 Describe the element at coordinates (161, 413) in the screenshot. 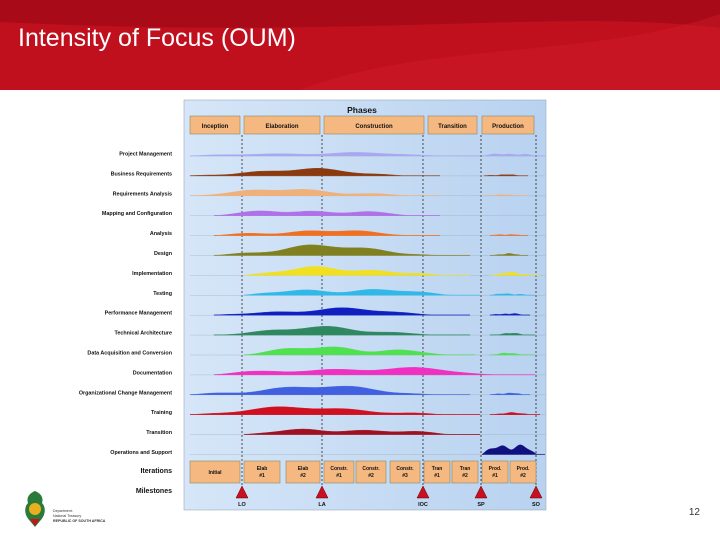

I see `discipline-label-training: Training` at that location.